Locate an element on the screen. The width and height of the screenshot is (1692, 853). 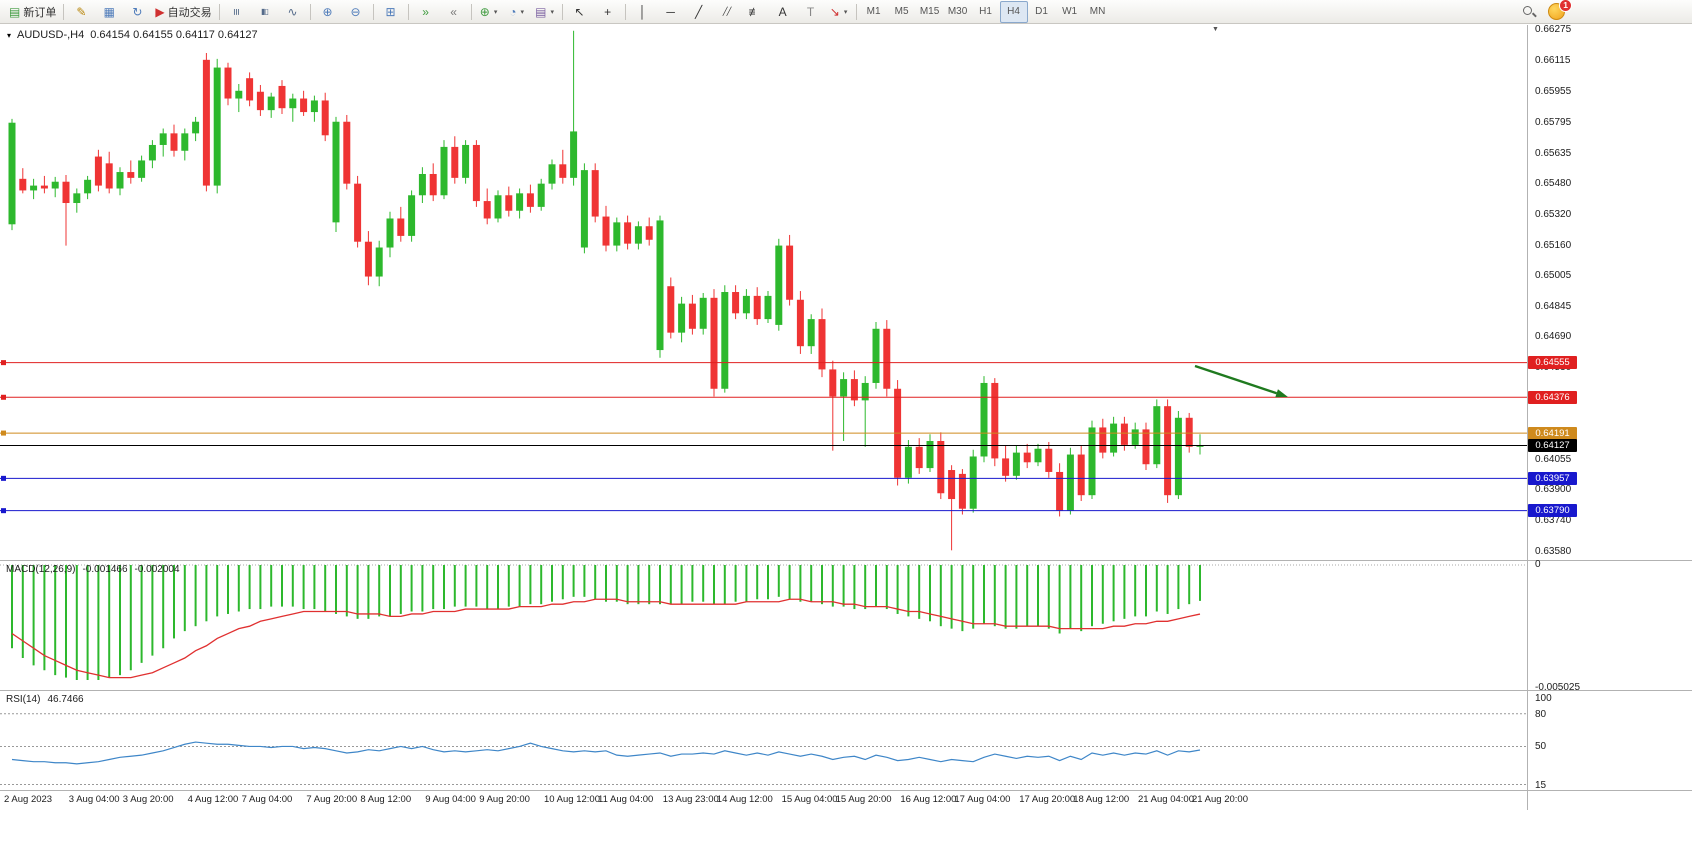
trendline-button: ╱ is located at coordinates (699, 12).